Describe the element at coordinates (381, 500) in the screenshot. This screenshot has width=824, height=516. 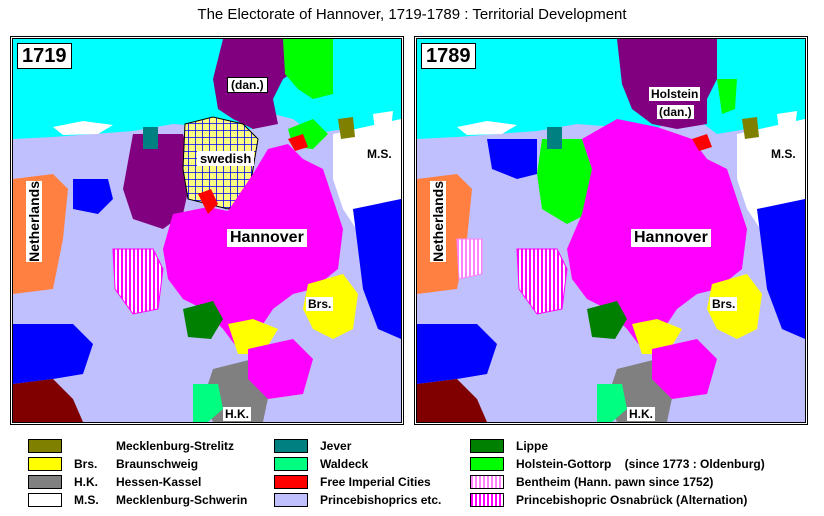
I see `legend-text: Princebishoprics etc.` at that location.